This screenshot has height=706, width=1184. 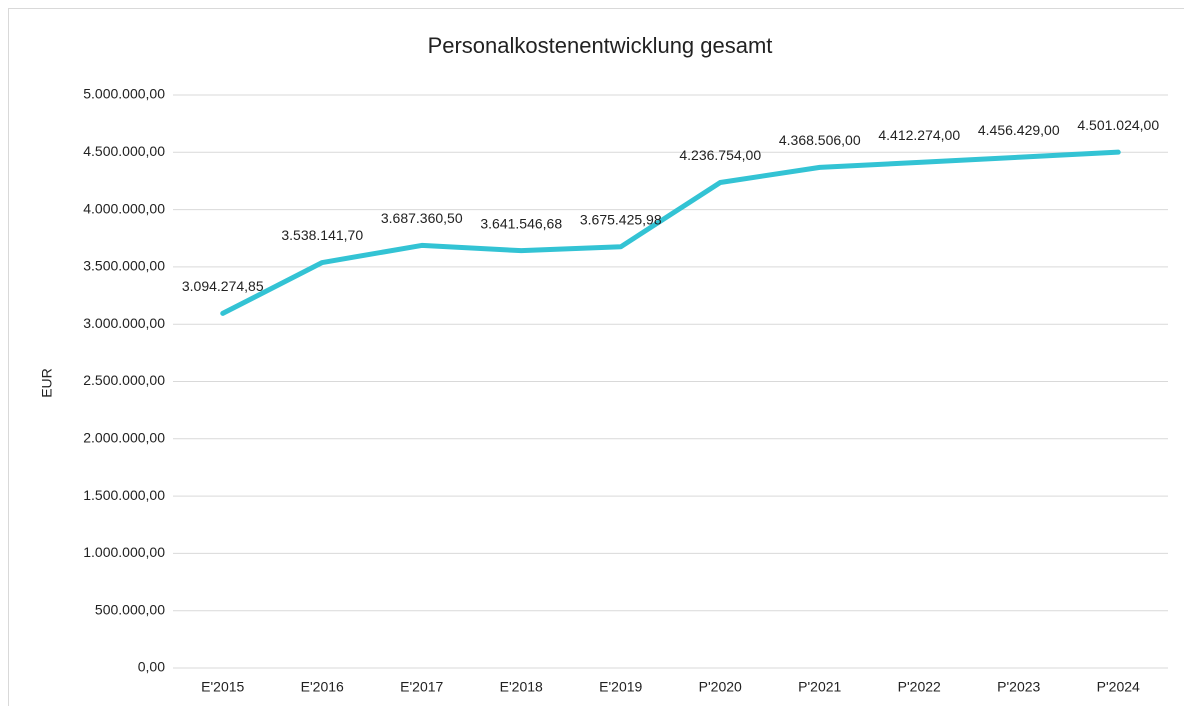 I want to click on x-tick-label: P'2020, so click(x=720, y=687).